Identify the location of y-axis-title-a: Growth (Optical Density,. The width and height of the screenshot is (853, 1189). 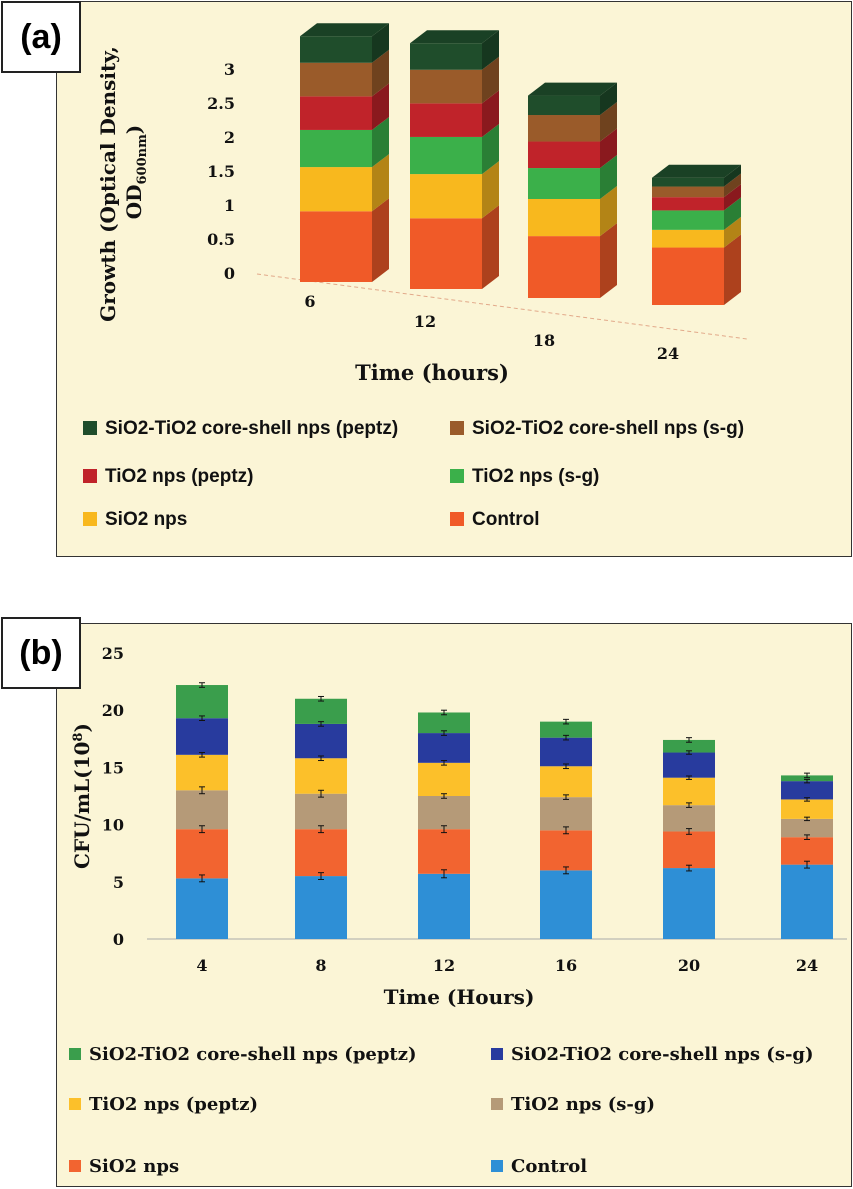
(108, 184).